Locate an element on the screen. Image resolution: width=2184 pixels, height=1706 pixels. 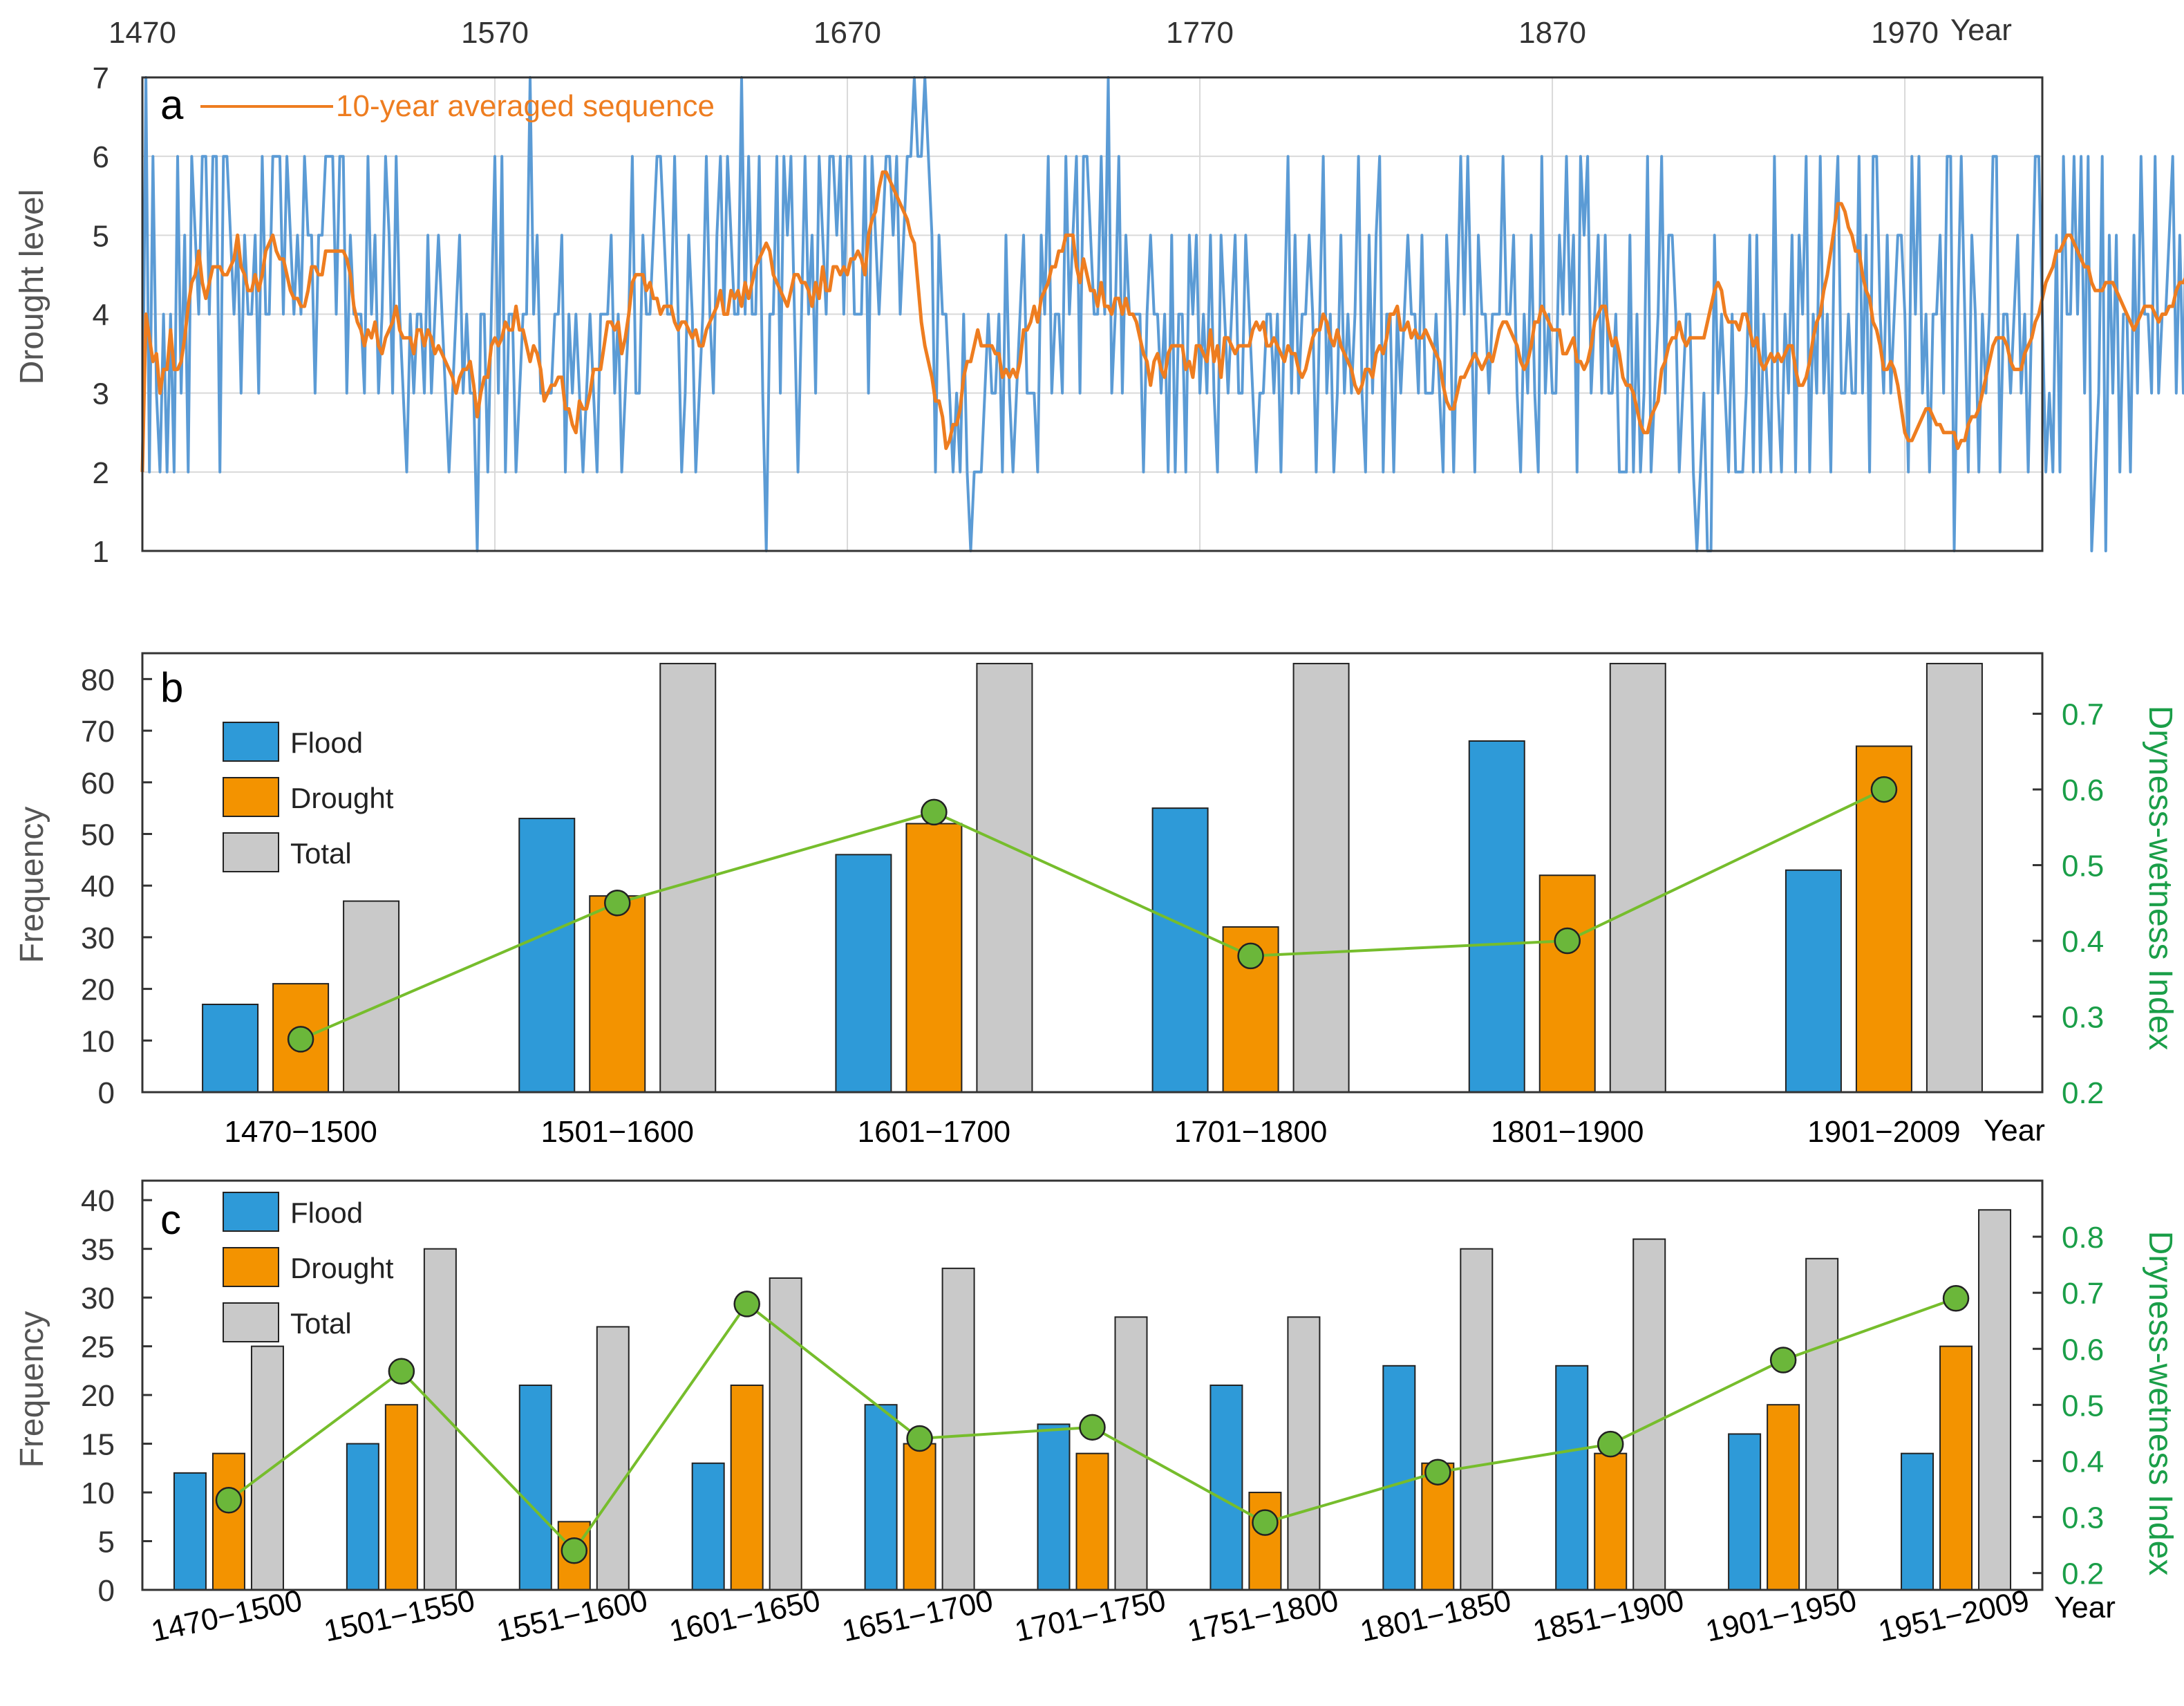
panel-c-y-tick-label: 15 is located at coordinates (98, 1445).